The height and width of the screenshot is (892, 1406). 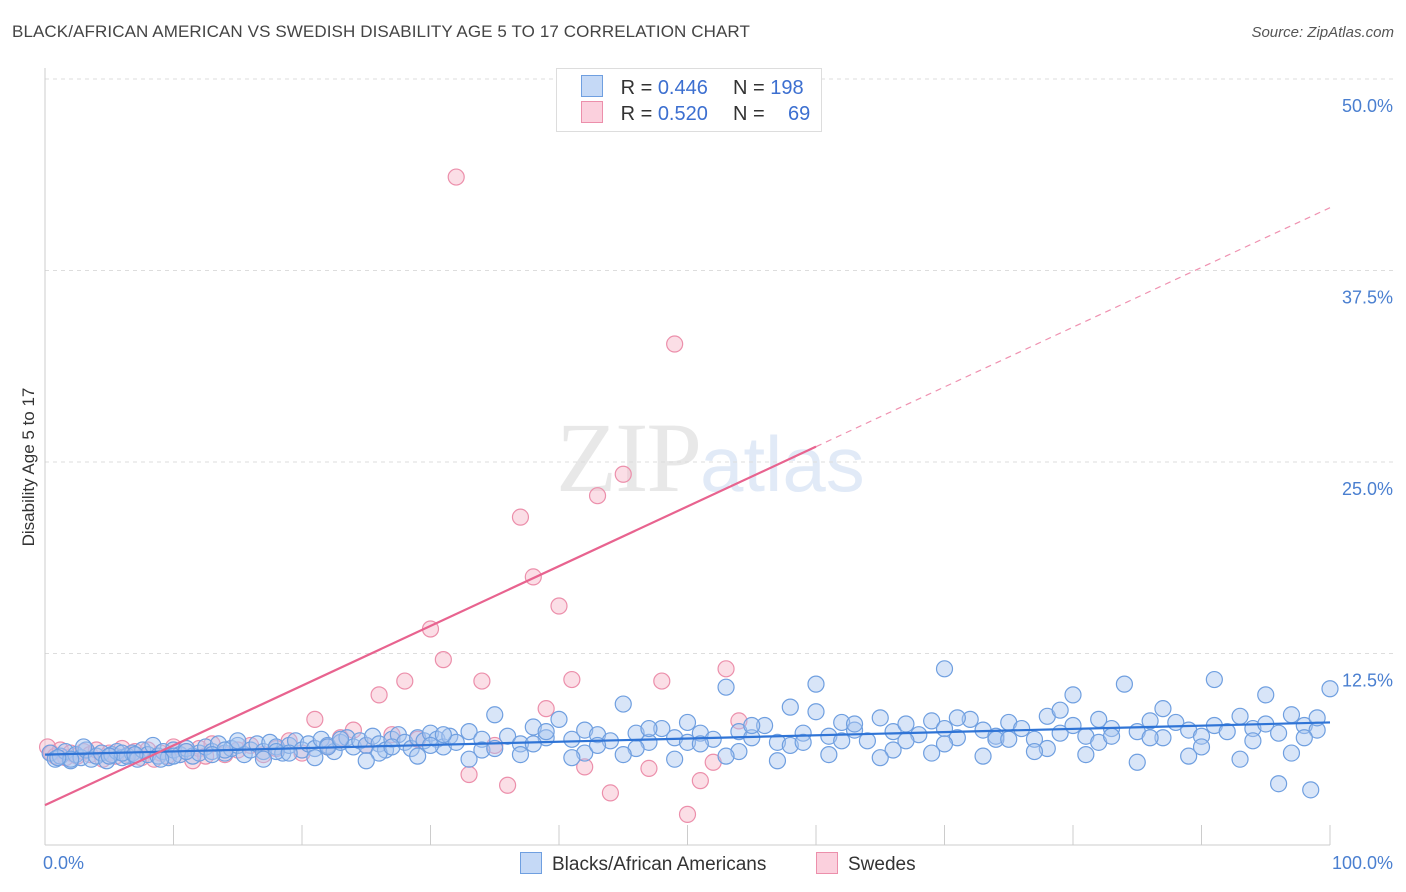 What do you see at coordinates (1367, 681) in the screenshot?
I see `y-tick-label: 12.5%` at bounding box center [1367, 681].